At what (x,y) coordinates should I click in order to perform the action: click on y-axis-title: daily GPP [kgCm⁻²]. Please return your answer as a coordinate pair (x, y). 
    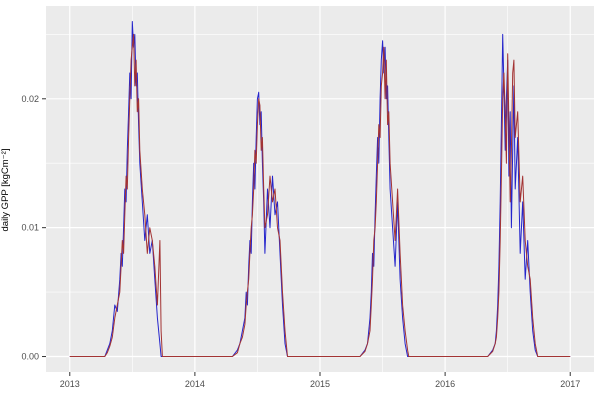
    Looking at the image, I should click on (5, 190).